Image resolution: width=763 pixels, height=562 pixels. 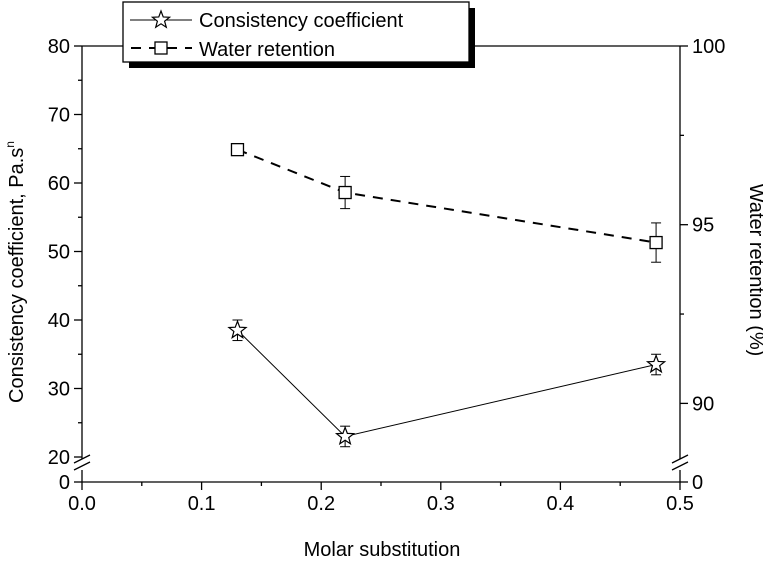 I want to click on y-left-tick-label: 60, so click(x=59, y=184).